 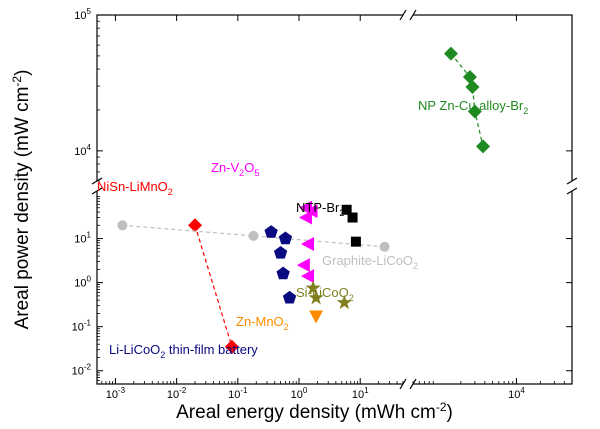 What do you see at coordinates (82, 150) in the screenshot?
I see `y-tick-label: 10⁴` at bounding box center [82, 150].